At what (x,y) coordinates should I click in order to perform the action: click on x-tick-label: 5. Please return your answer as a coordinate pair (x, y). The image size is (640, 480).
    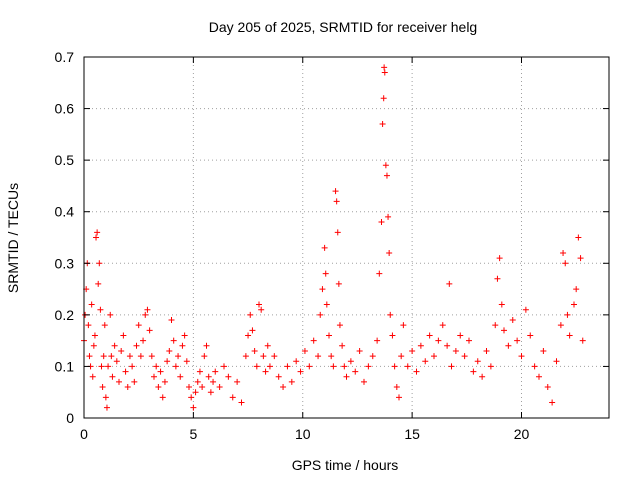
    Looking at the image, I should click on (193, 434).